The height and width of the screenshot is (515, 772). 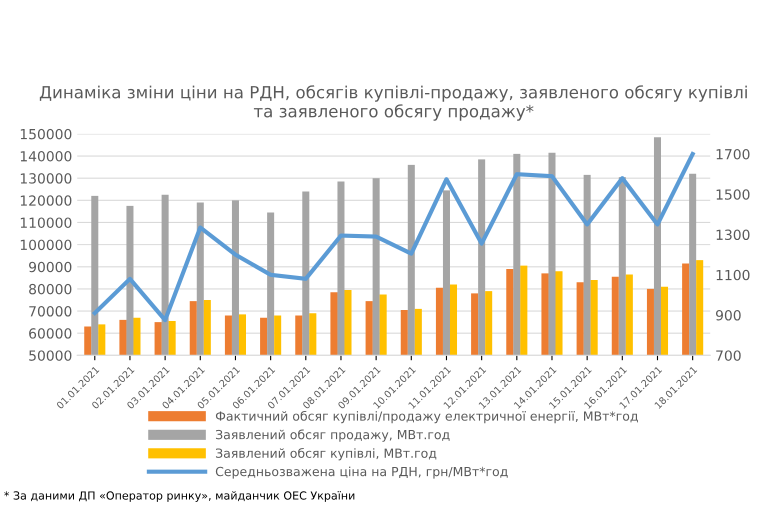 What do you see at coordinates (326, 454) in the screenshot?
I see `legend-label: Заявлений обсяг купівлі, МВт.год` at bounding box center [326, 454].